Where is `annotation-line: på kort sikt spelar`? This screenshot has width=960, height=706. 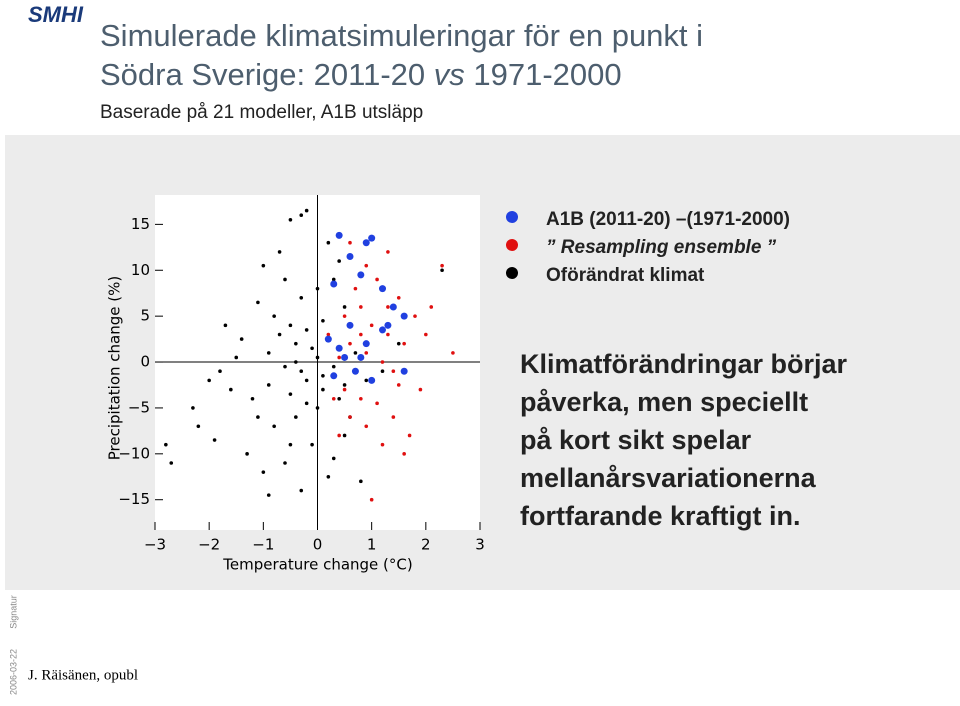 annotation-line: på kort sikt spelar is located at coordinates (636, 440).